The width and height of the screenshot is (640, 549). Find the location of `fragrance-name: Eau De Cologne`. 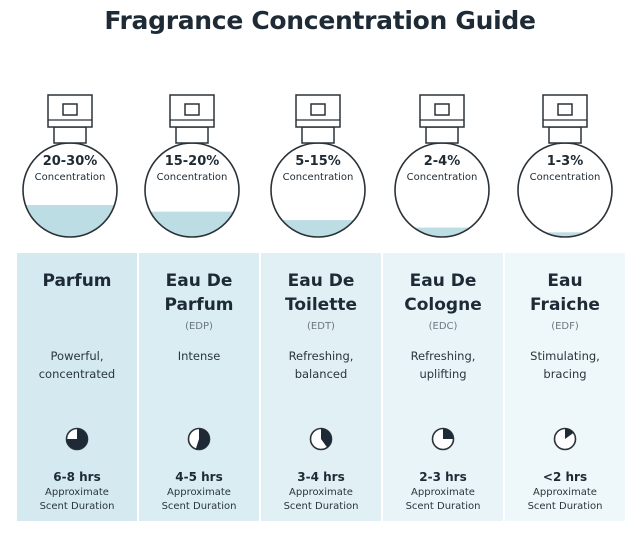

fragrance-name: Eau De Cologne is located at coordinates (443, 293).